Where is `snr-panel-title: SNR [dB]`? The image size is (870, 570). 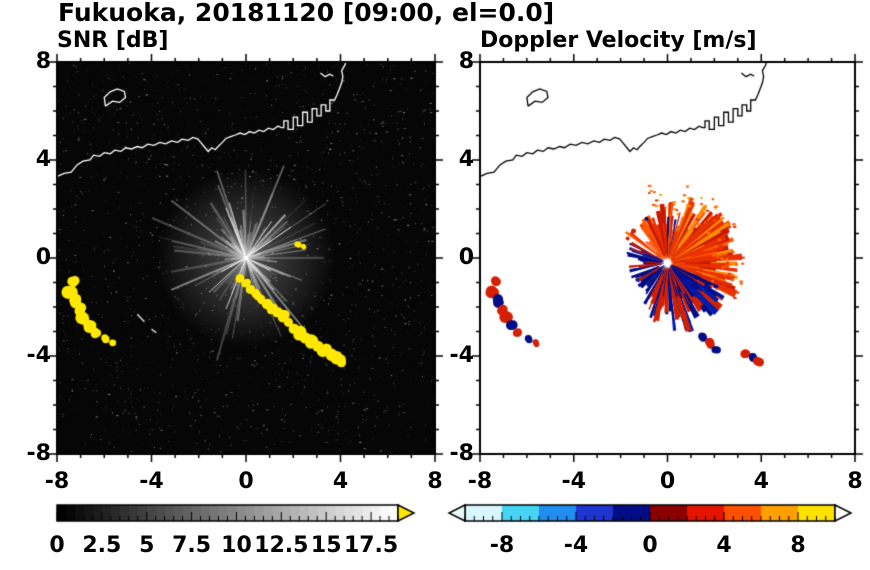
snr-panel-title: SNR [dB] is located at coordinates (113, 40).